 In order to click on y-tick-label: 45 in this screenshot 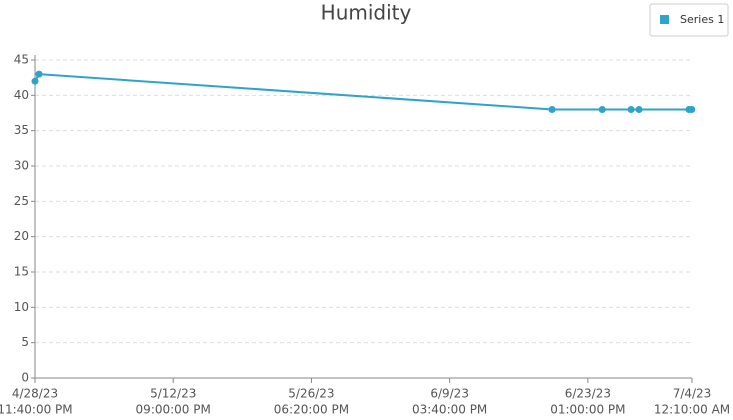, I will do `click(21, 60)`.